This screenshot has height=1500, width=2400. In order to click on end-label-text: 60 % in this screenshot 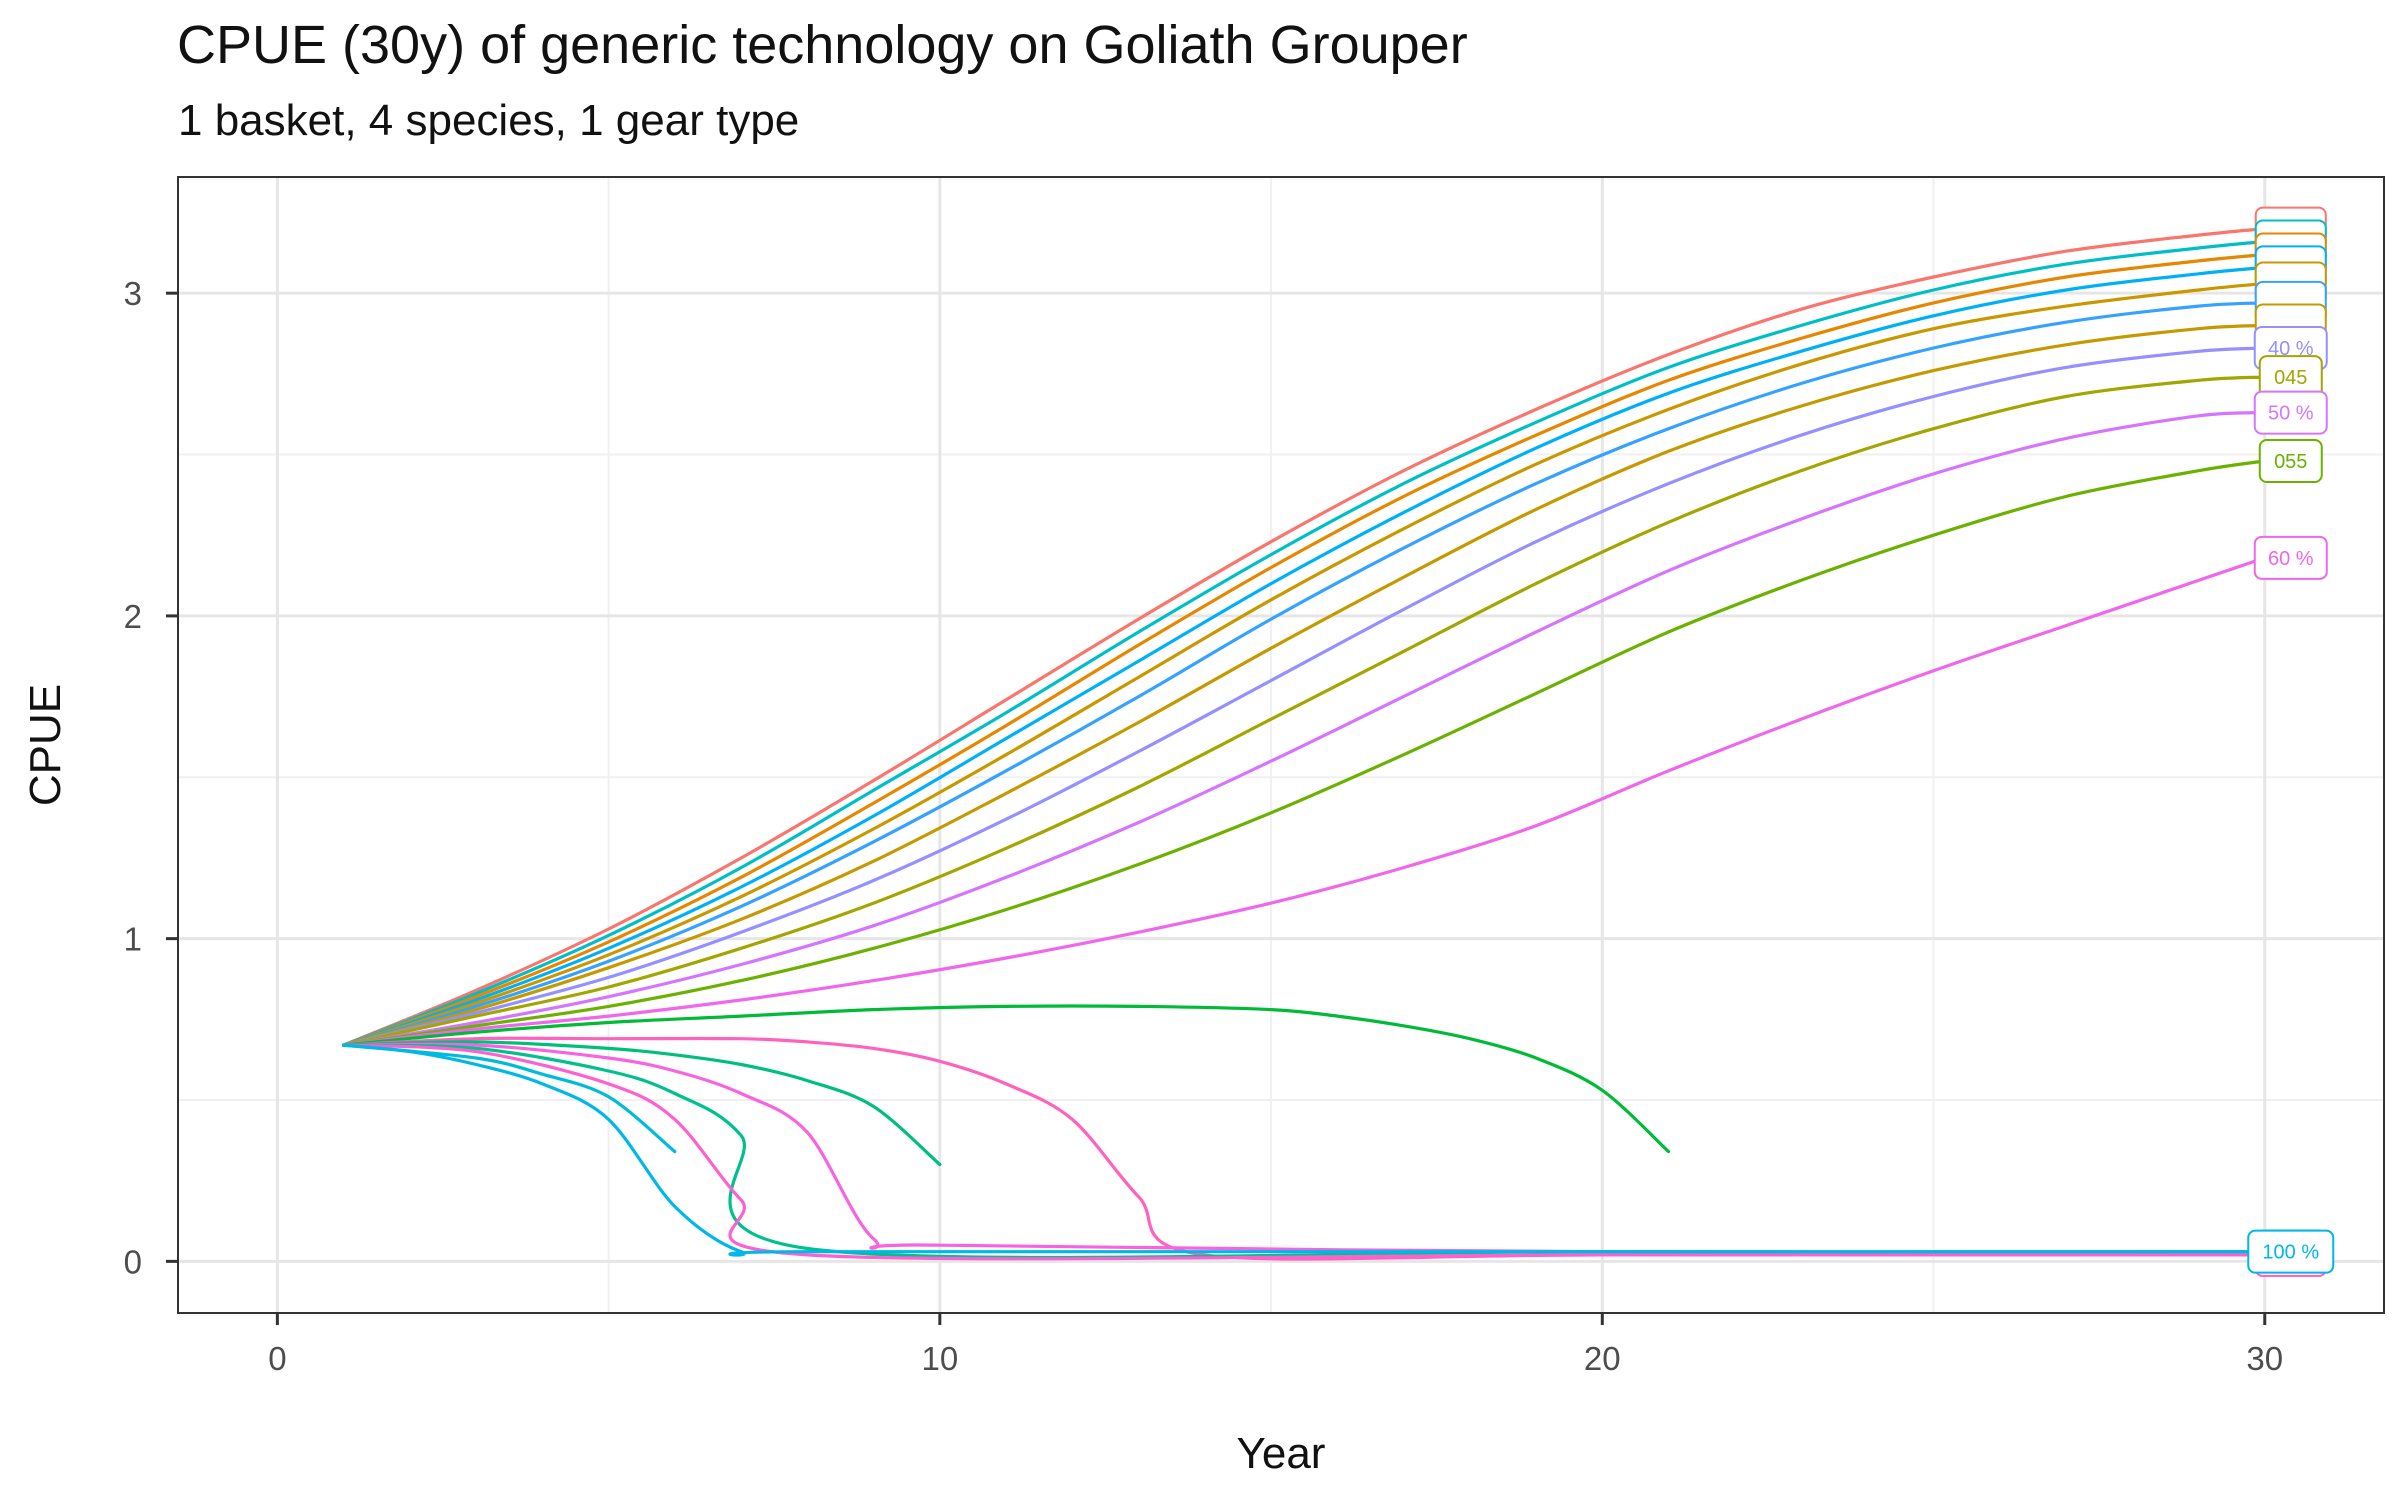, I will do `click(2291, 559)`.